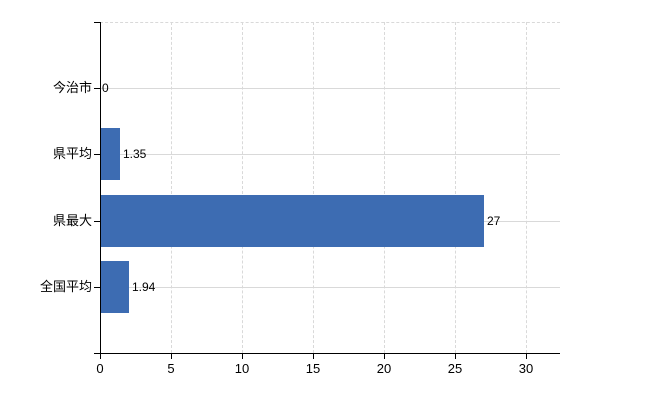  Describe the element at coordinates (100, 368) in the screenshot. I see `x-tick-label: 0` at that location.